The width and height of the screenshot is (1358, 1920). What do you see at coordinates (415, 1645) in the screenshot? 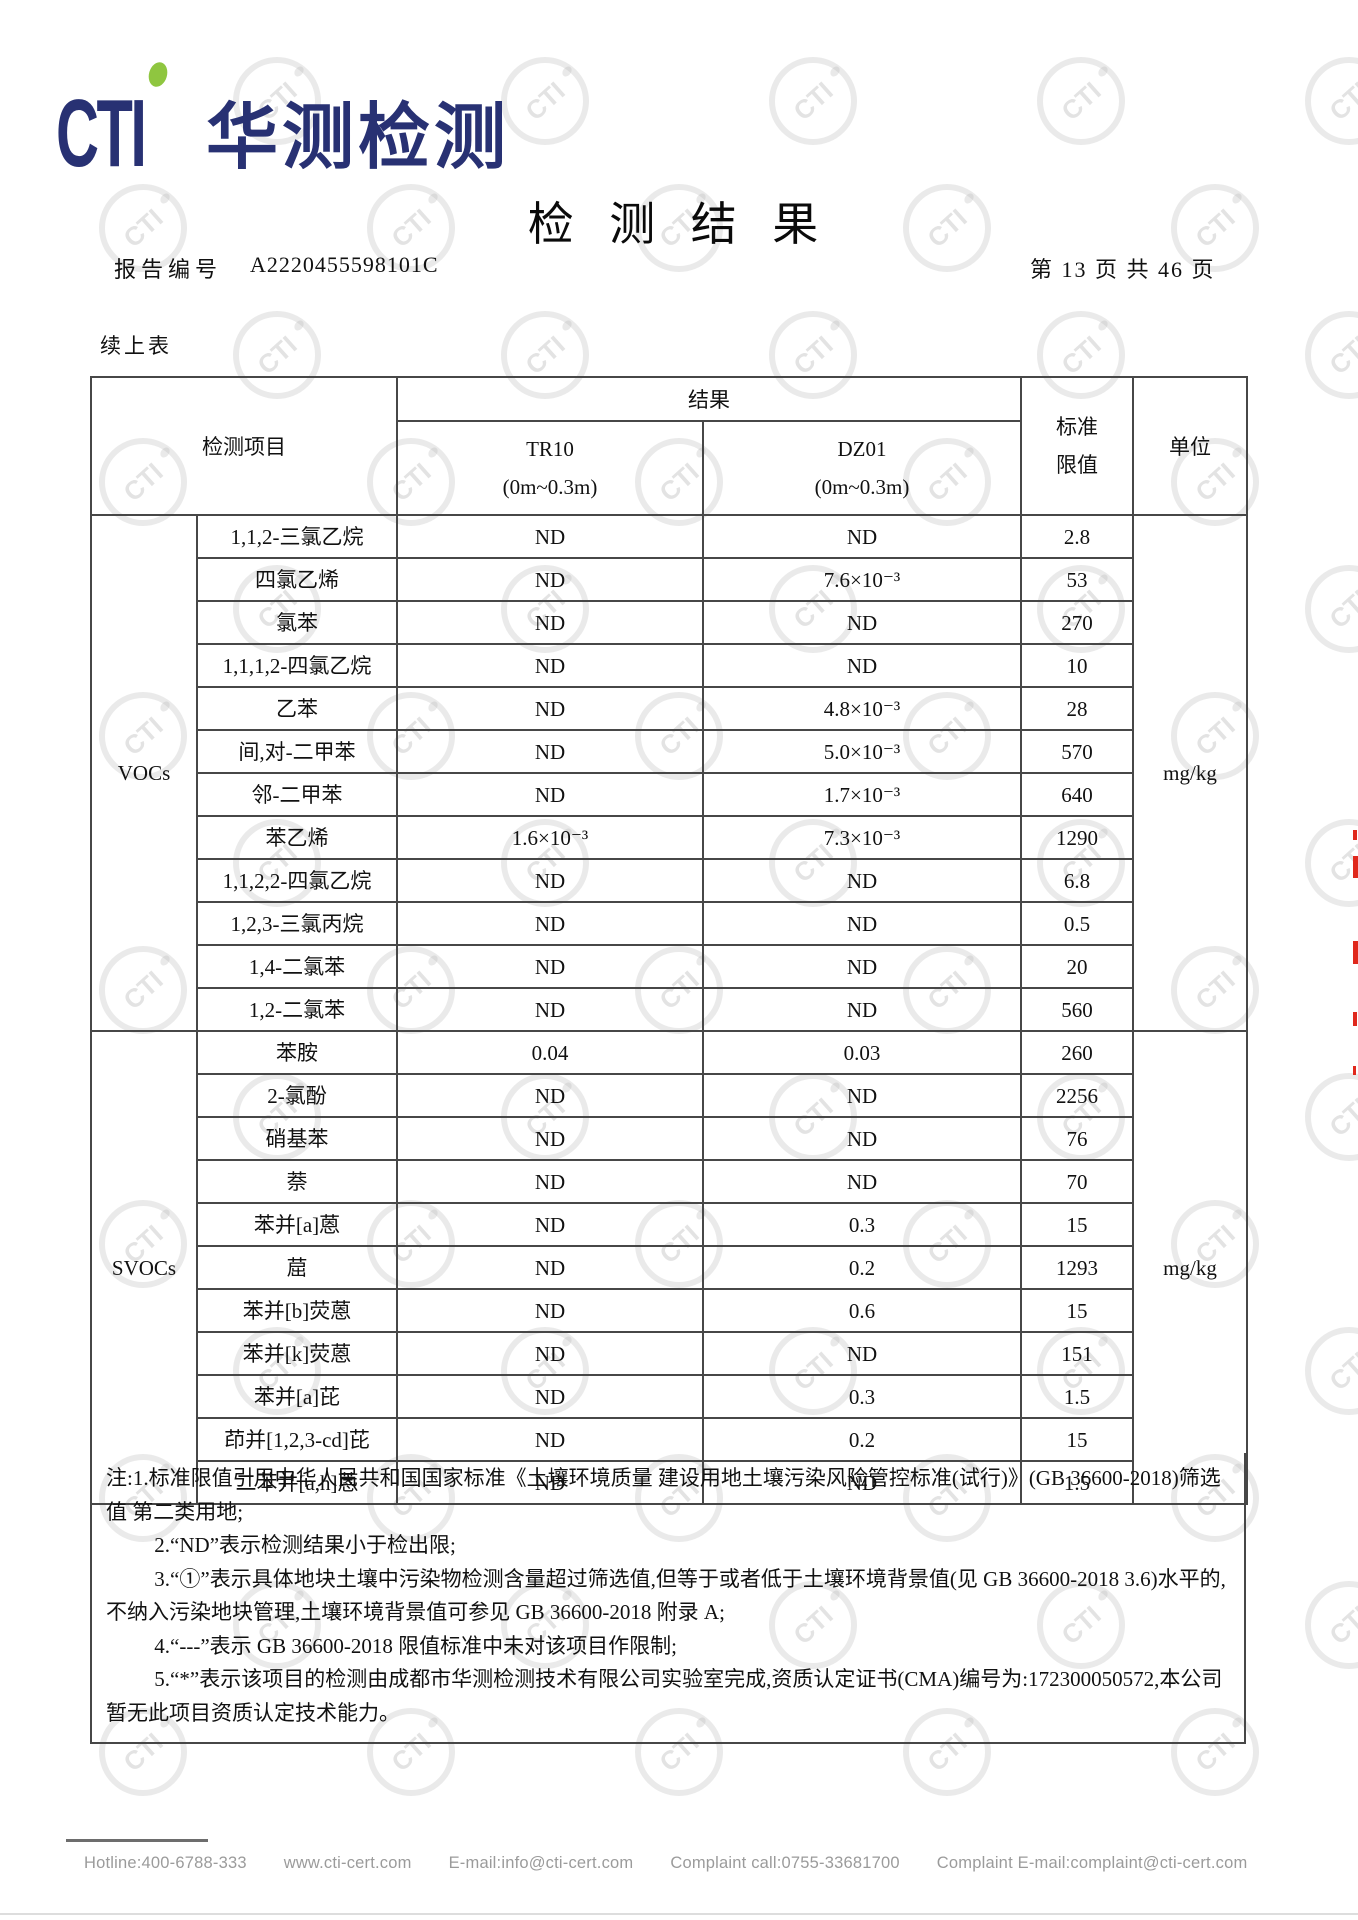
I see `note-line: 4.“---”表示 GB 36600-2018 限值标准中未对该项目作限制;` at bounding box center [415, 1645].